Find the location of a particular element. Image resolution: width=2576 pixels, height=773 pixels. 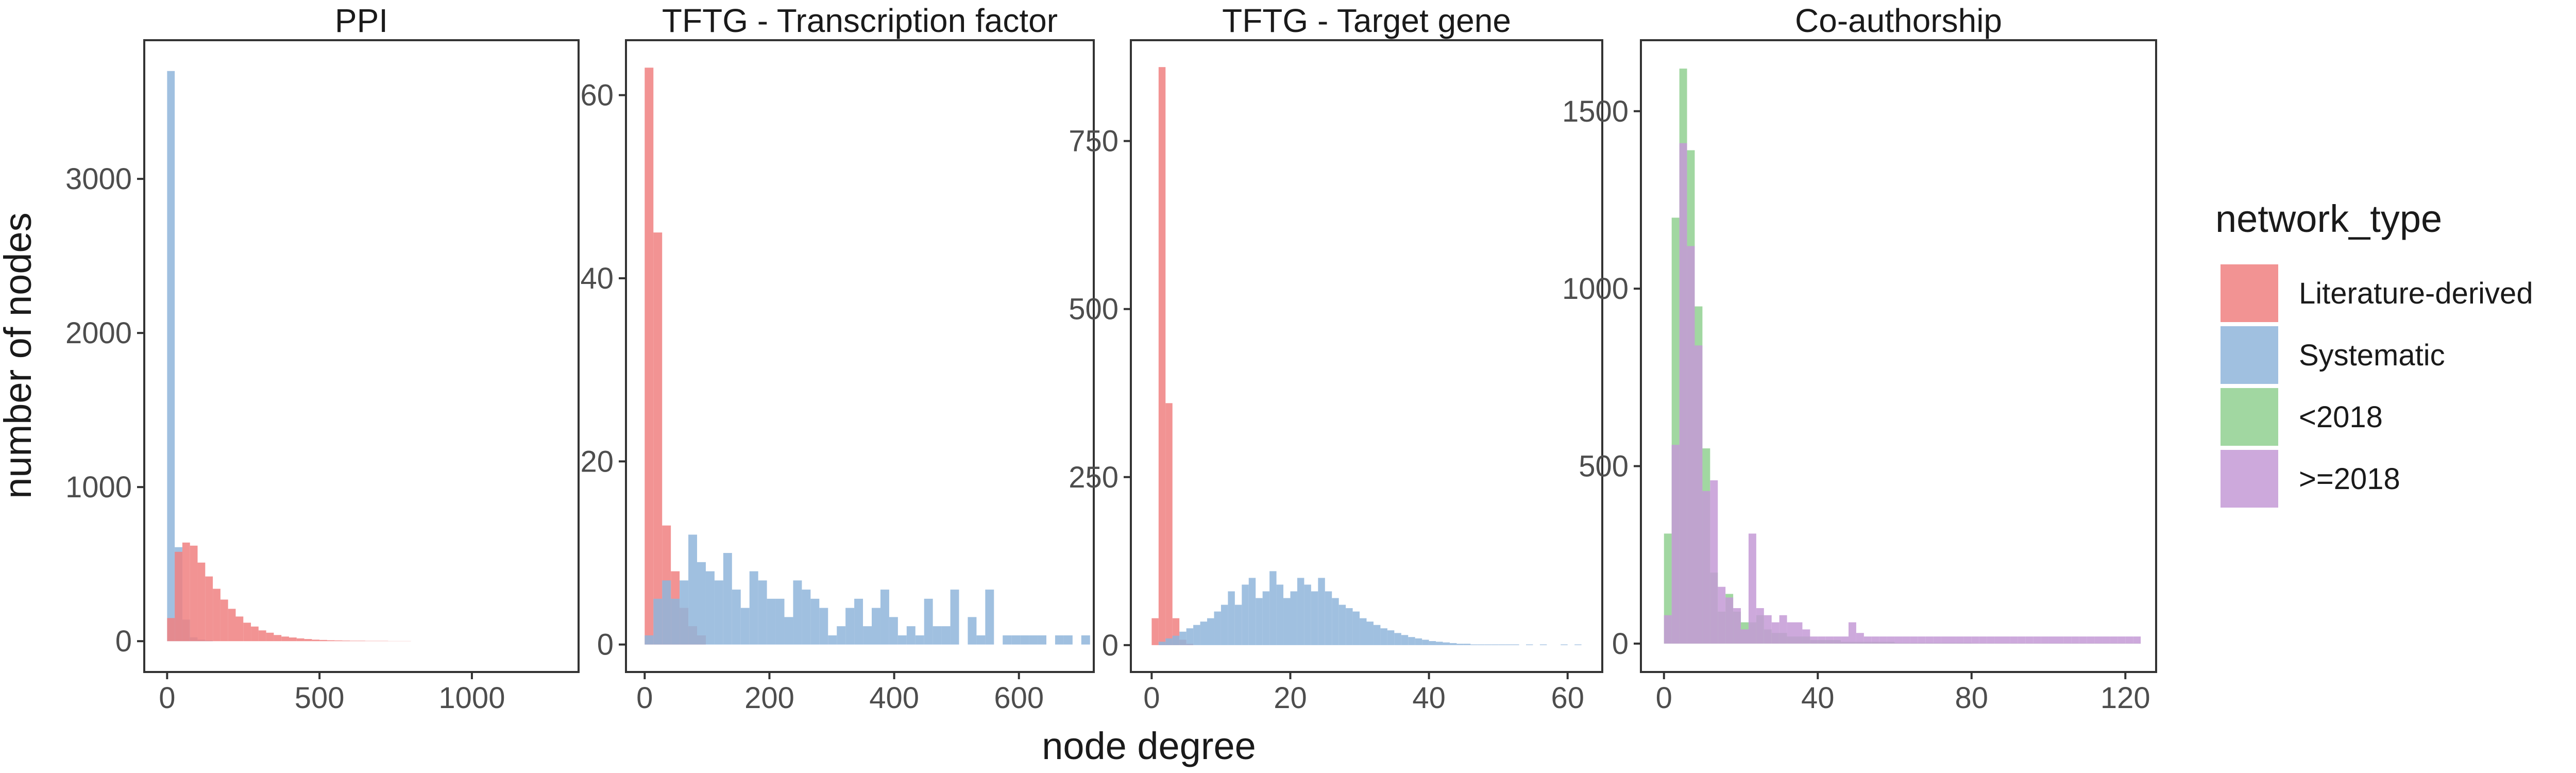

panel-title: TFTG - Target gene is located at coordinates (1366, 20).